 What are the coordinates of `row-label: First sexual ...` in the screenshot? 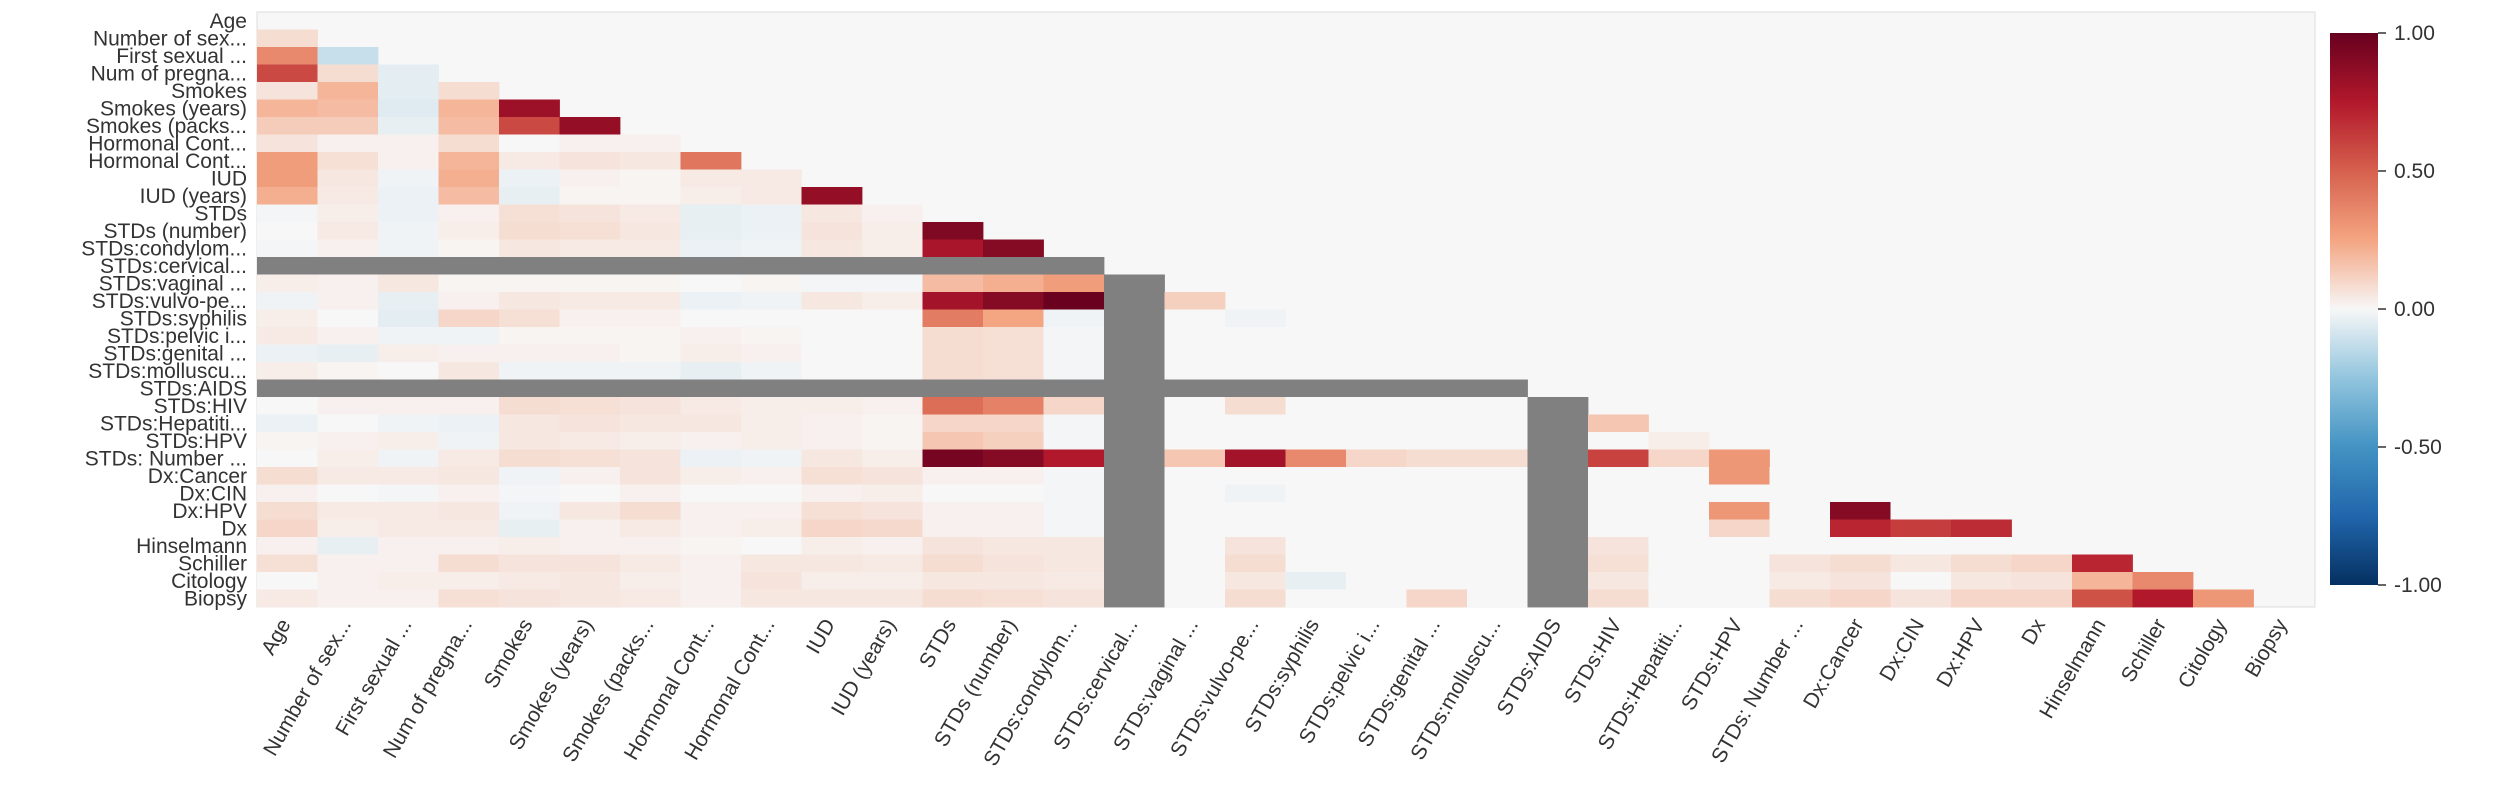 It's located at (181, 56).